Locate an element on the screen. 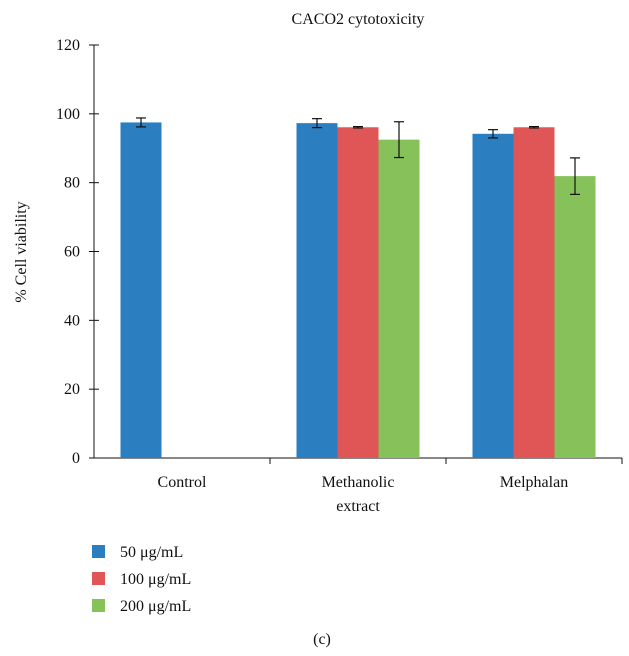 The image size is (629, 656). chart-title: CACO2 cytotoxicity is located at coordinates (358, 19).